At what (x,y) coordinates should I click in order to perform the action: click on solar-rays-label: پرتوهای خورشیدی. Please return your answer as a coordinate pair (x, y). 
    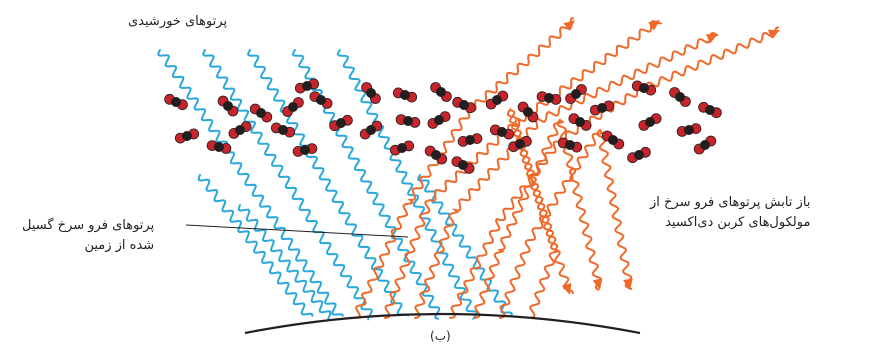
    Looking at the image, I should click on (178, 21).